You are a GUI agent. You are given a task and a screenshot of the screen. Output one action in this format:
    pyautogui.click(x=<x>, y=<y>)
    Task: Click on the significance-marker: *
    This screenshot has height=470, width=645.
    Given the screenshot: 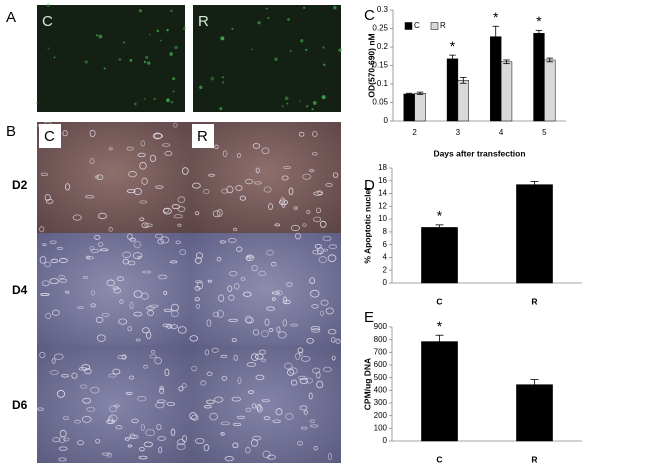 What is the action you would take?
    pyautogui.click(x=440, y=326)
    